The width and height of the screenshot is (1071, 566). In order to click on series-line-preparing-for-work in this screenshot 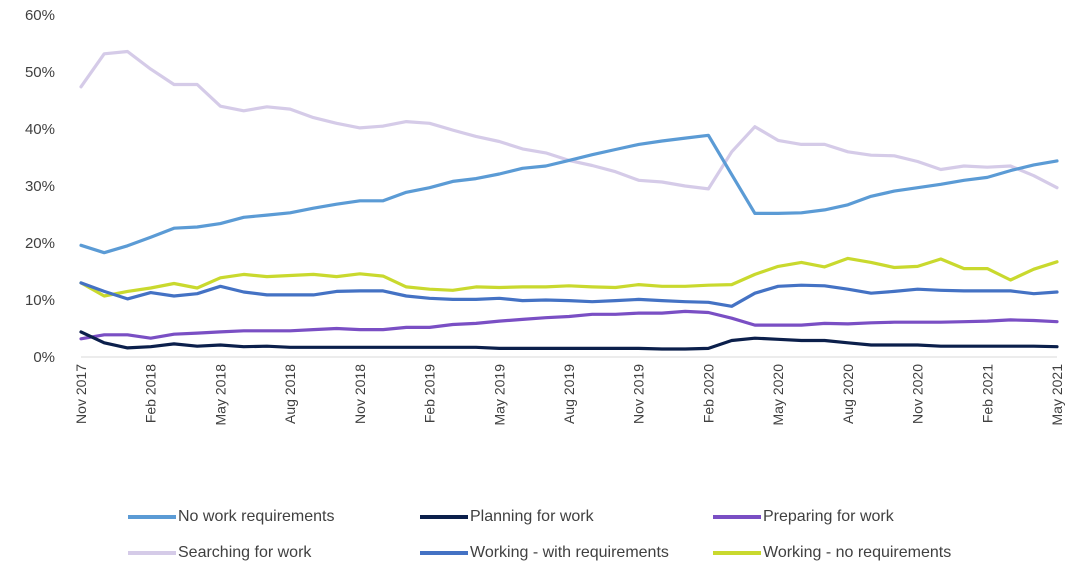, I will do `click(569, 325)`.